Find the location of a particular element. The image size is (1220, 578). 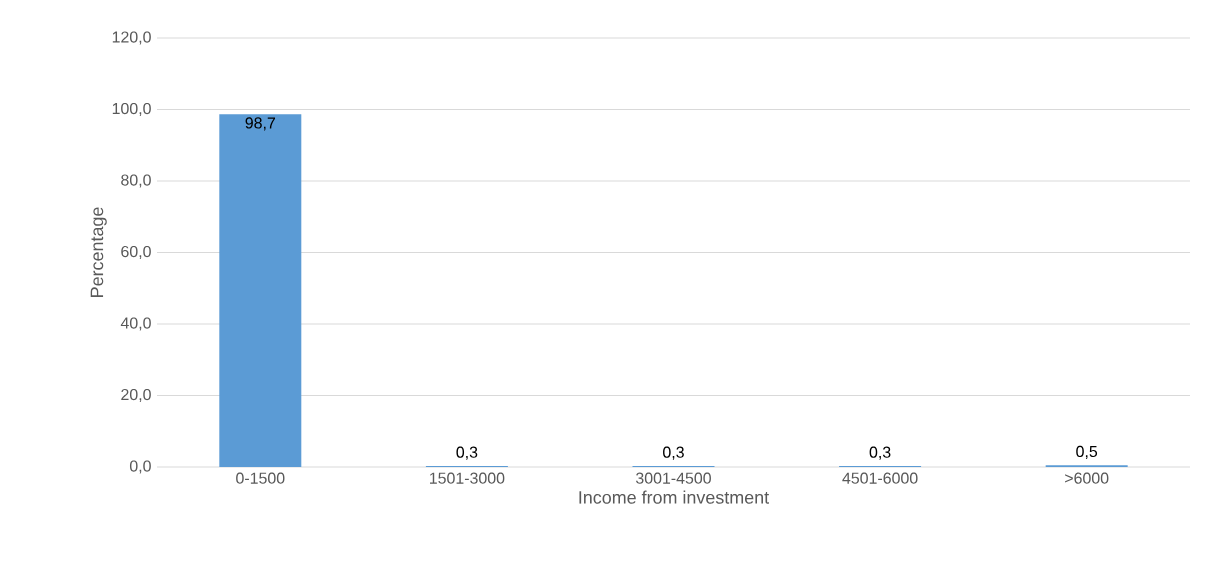

y-tick-label: 80,0 is located at coordinates (136, 181).